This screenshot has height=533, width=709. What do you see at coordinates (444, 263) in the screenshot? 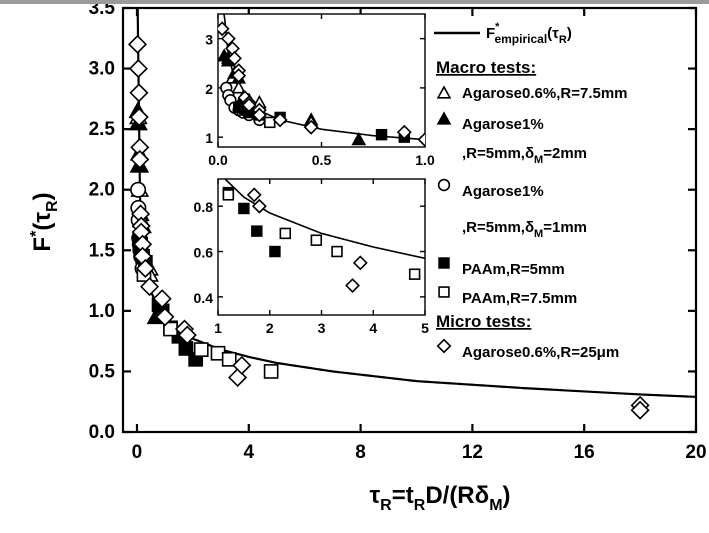
I see `legend-marker-square-filled` at bounding box center [444, 263].